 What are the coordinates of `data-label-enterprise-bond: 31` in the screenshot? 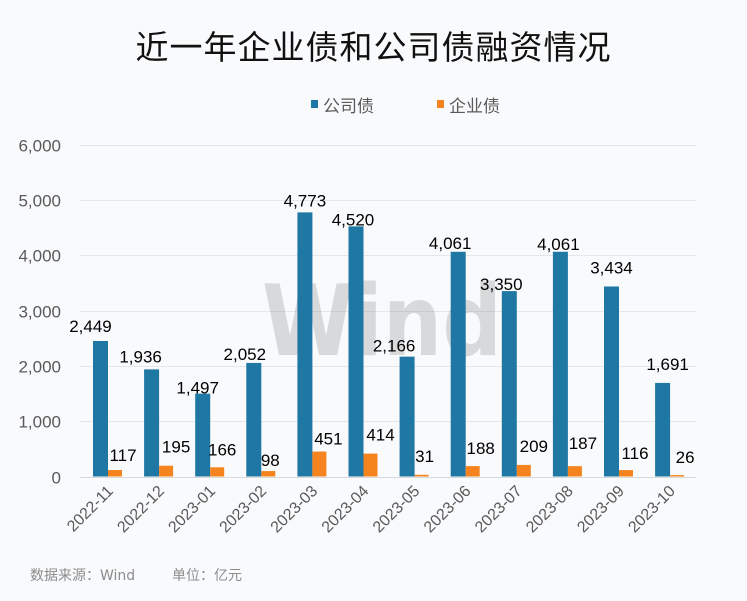 It's located at (424, 456).